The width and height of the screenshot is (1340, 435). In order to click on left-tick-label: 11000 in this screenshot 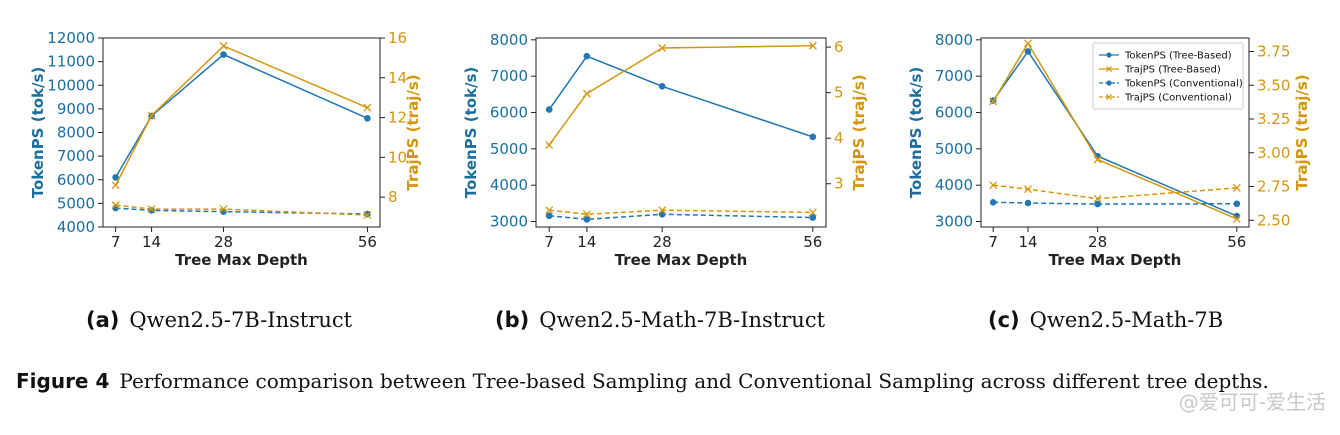, I will do `click(71, 62)`.